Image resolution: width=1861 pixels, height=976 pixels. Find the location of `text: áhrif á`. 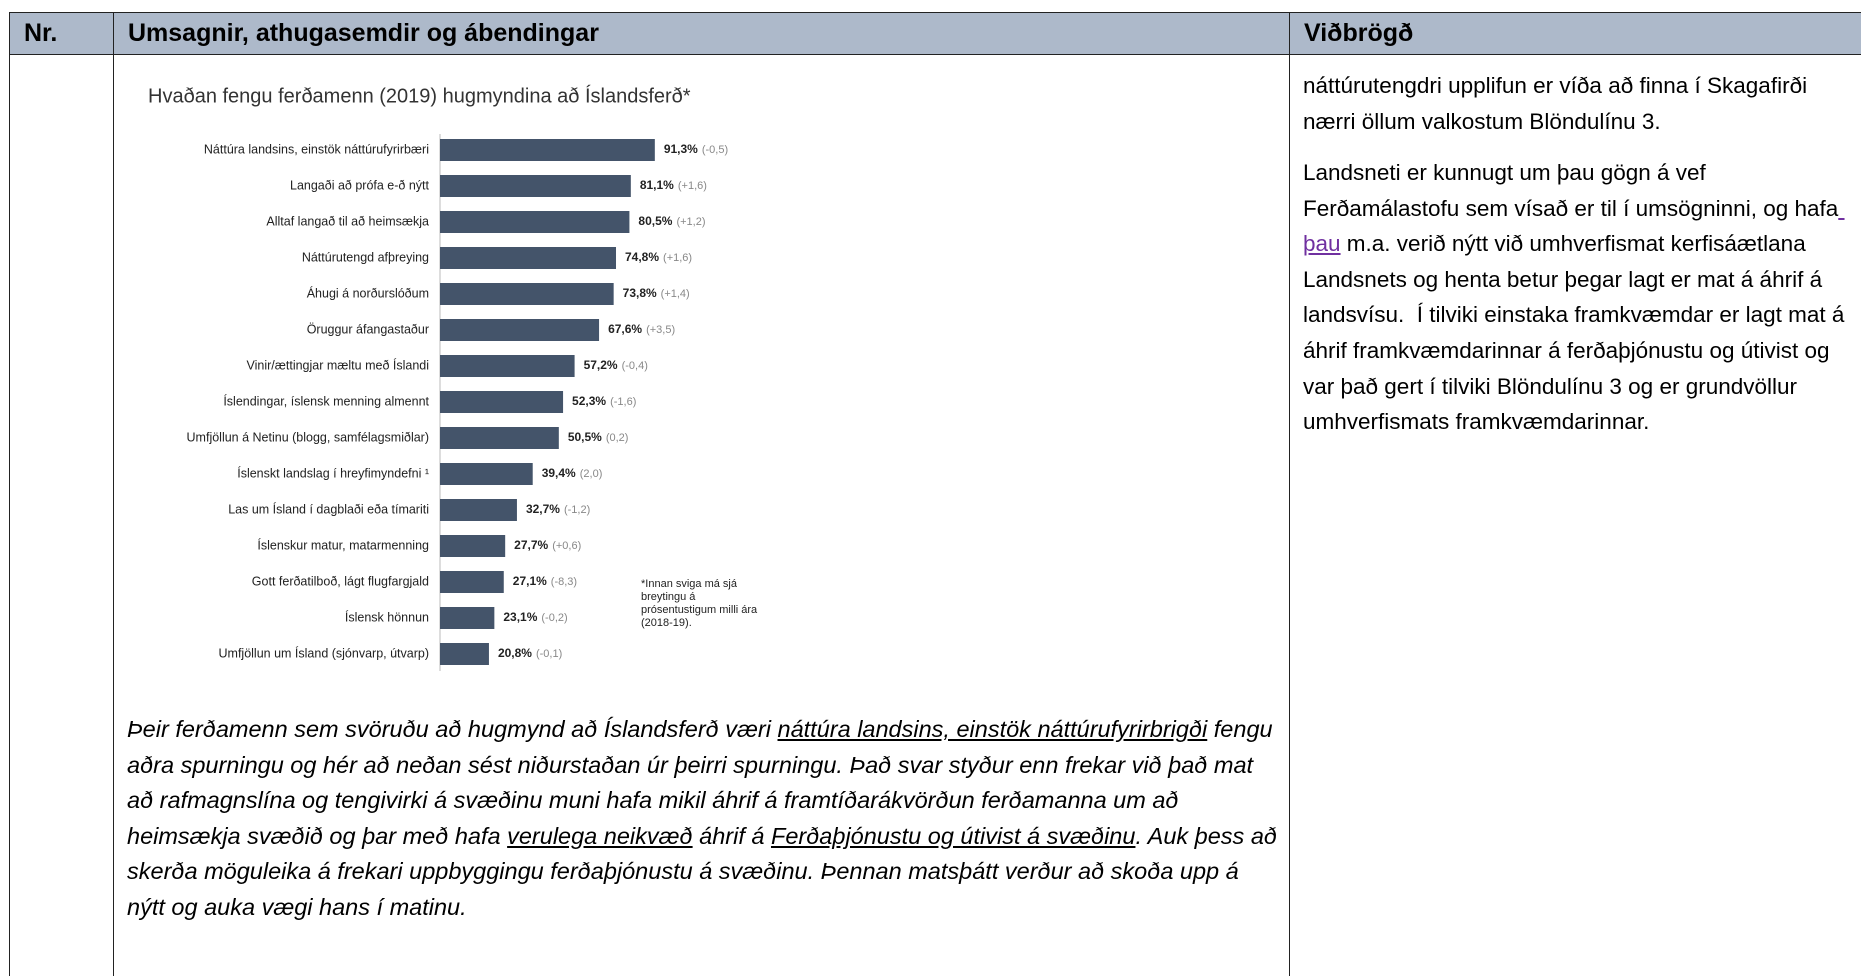

text: áhrif á is located at coordinates (731, 835).